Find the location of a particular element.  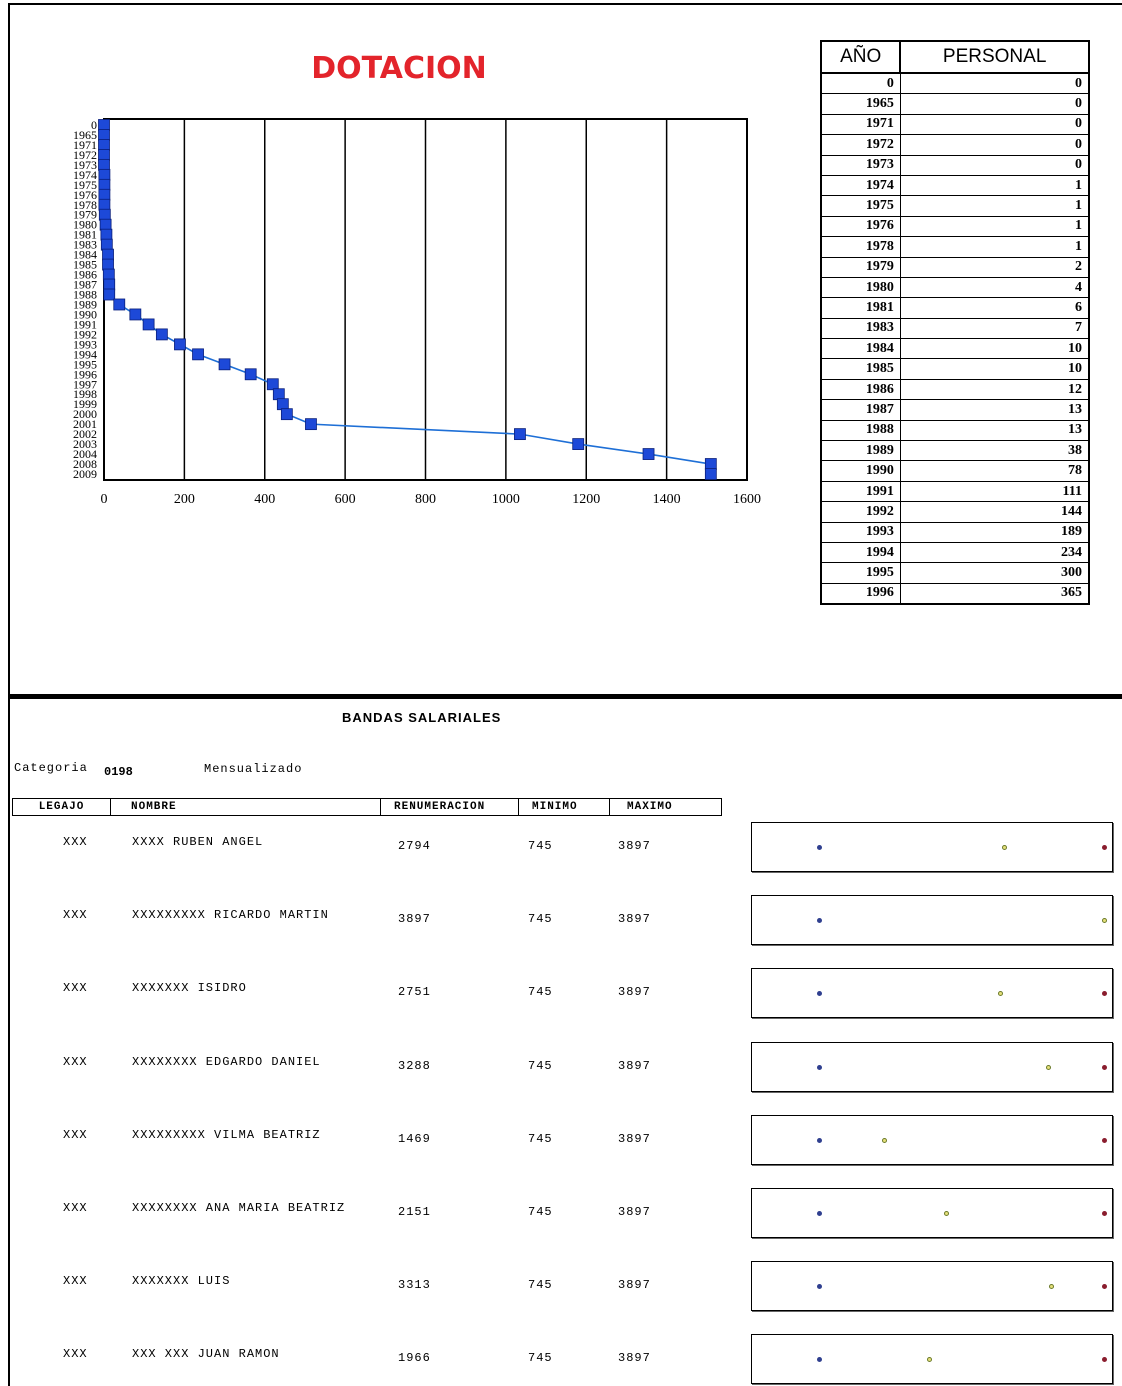

cell-remuneracion: 3288 is located at coordinates (414, 1066).